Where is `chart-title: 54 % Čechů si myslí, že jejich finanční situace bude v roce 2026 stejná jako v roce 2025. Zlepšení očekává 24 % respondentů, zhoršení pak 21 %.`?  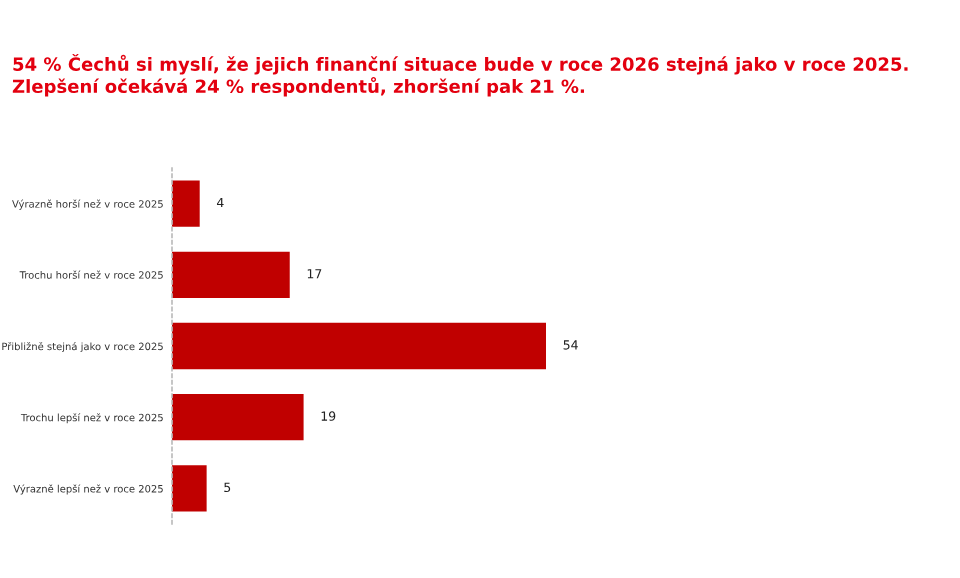
chart-title: 54 % Čechů si myslí, že jejich finanční situace bude v roce 2026 stejná jako v roce 2025. Zlepšení očekává 24 % respondentů, zhoršení pak 21 %. is located at coordinates (460, 75).